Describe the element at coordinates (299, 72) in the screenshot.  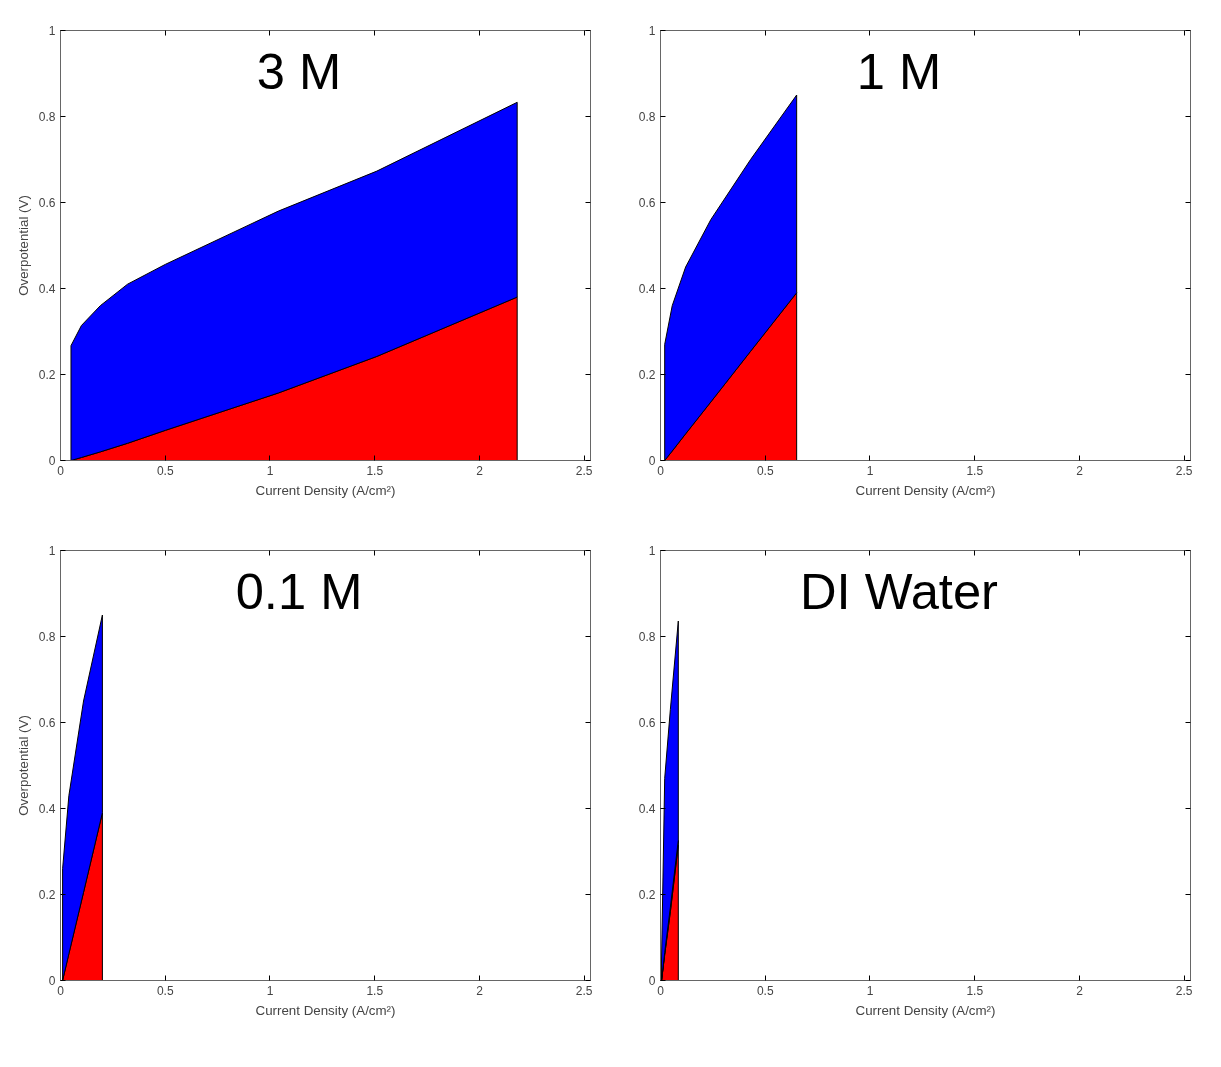
I see `chart-title: 3 M` at that location.